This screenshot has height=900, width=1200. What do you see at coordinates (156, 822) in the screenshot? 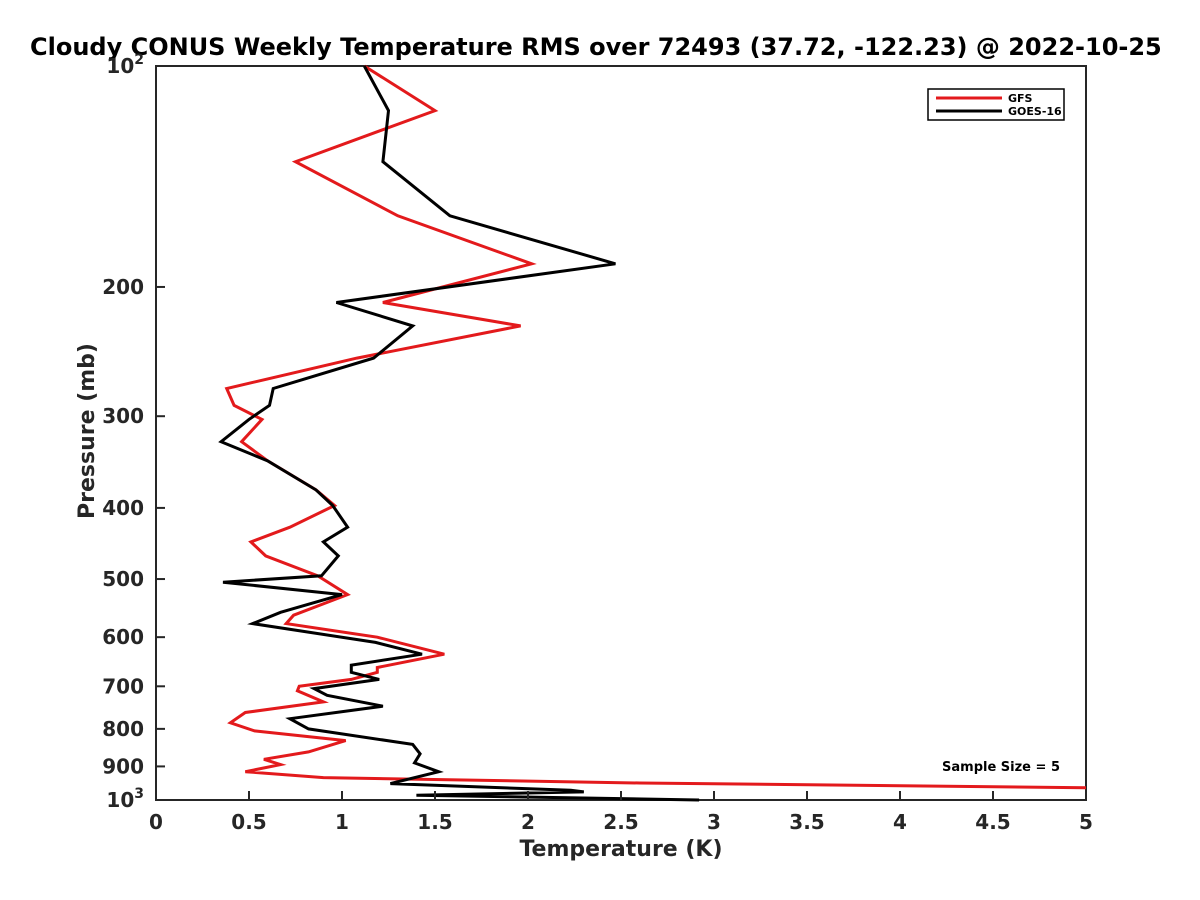
I see `x-tick-label: 0` at bounding box center [156, 822].